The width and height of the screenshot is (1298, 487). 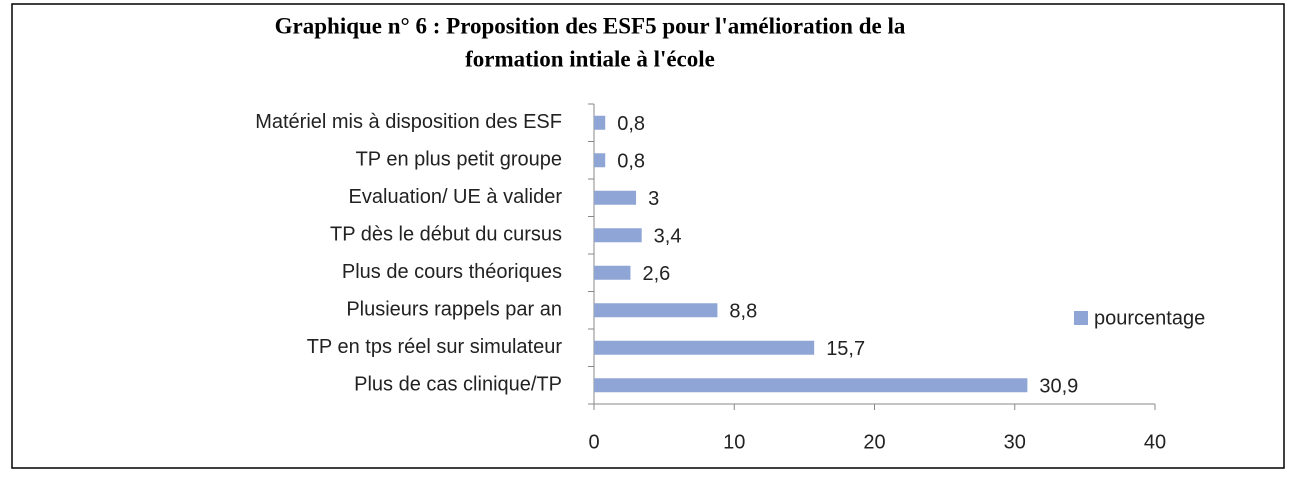 What do you see at coordinates (1081, 318) in the screenshot?
I see `legend-swatch` at bounding box center [1081, 318].